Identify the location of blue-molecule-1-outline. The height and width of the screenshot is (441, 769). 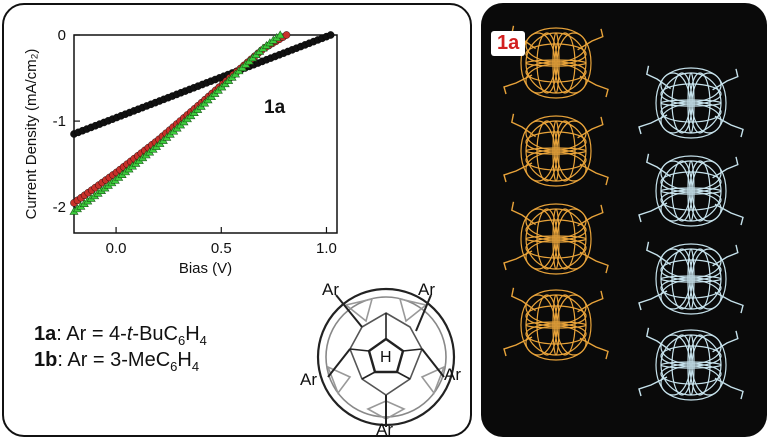
(691, 191).